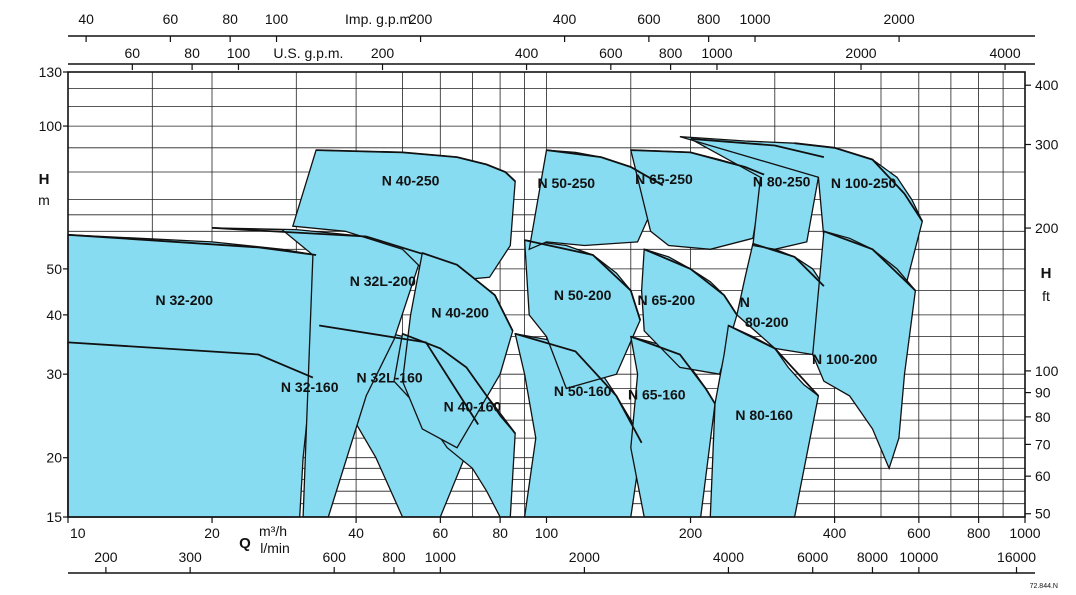 This screenshot has width=1076, height=595. What do you see at coordinates (190, 557) in the screenshot?
I see `lmin-tick-label: 300` at bounding box center [190, 557].